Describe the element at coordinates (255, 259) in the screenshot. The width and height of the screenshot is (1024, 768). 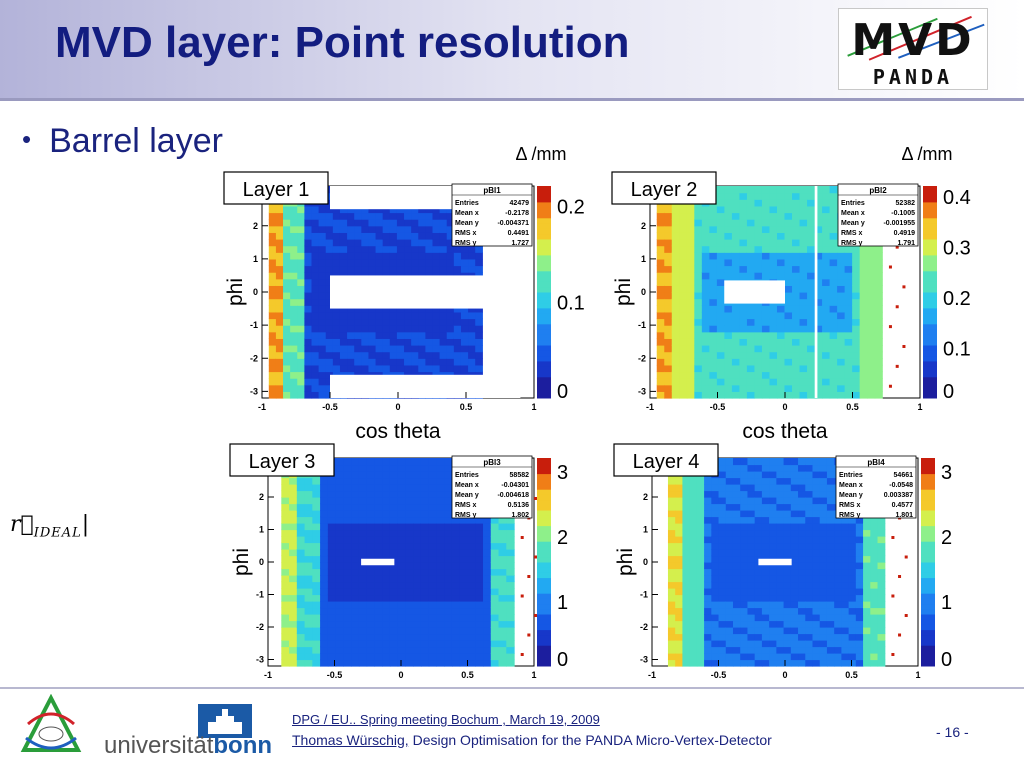
I see `y-tick-label-1: 1` at that location.